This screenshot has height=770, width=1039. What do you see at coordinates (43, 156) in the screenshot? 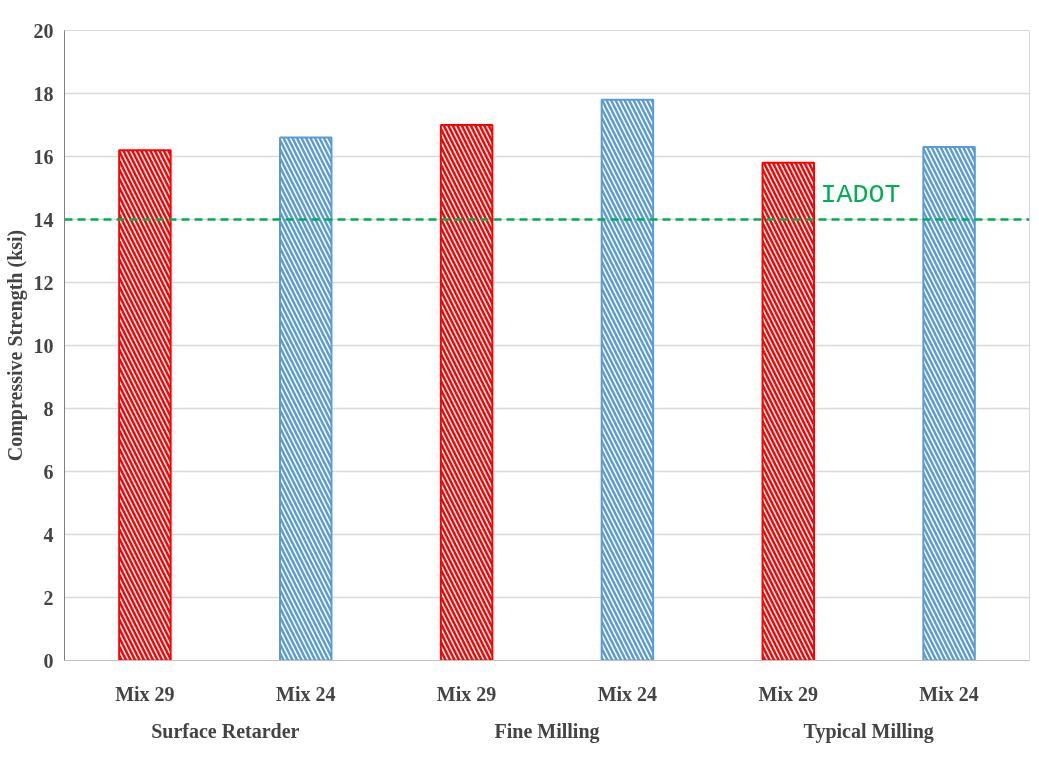
I see `y-tick-label: 16` at bounding box center [43, 156].